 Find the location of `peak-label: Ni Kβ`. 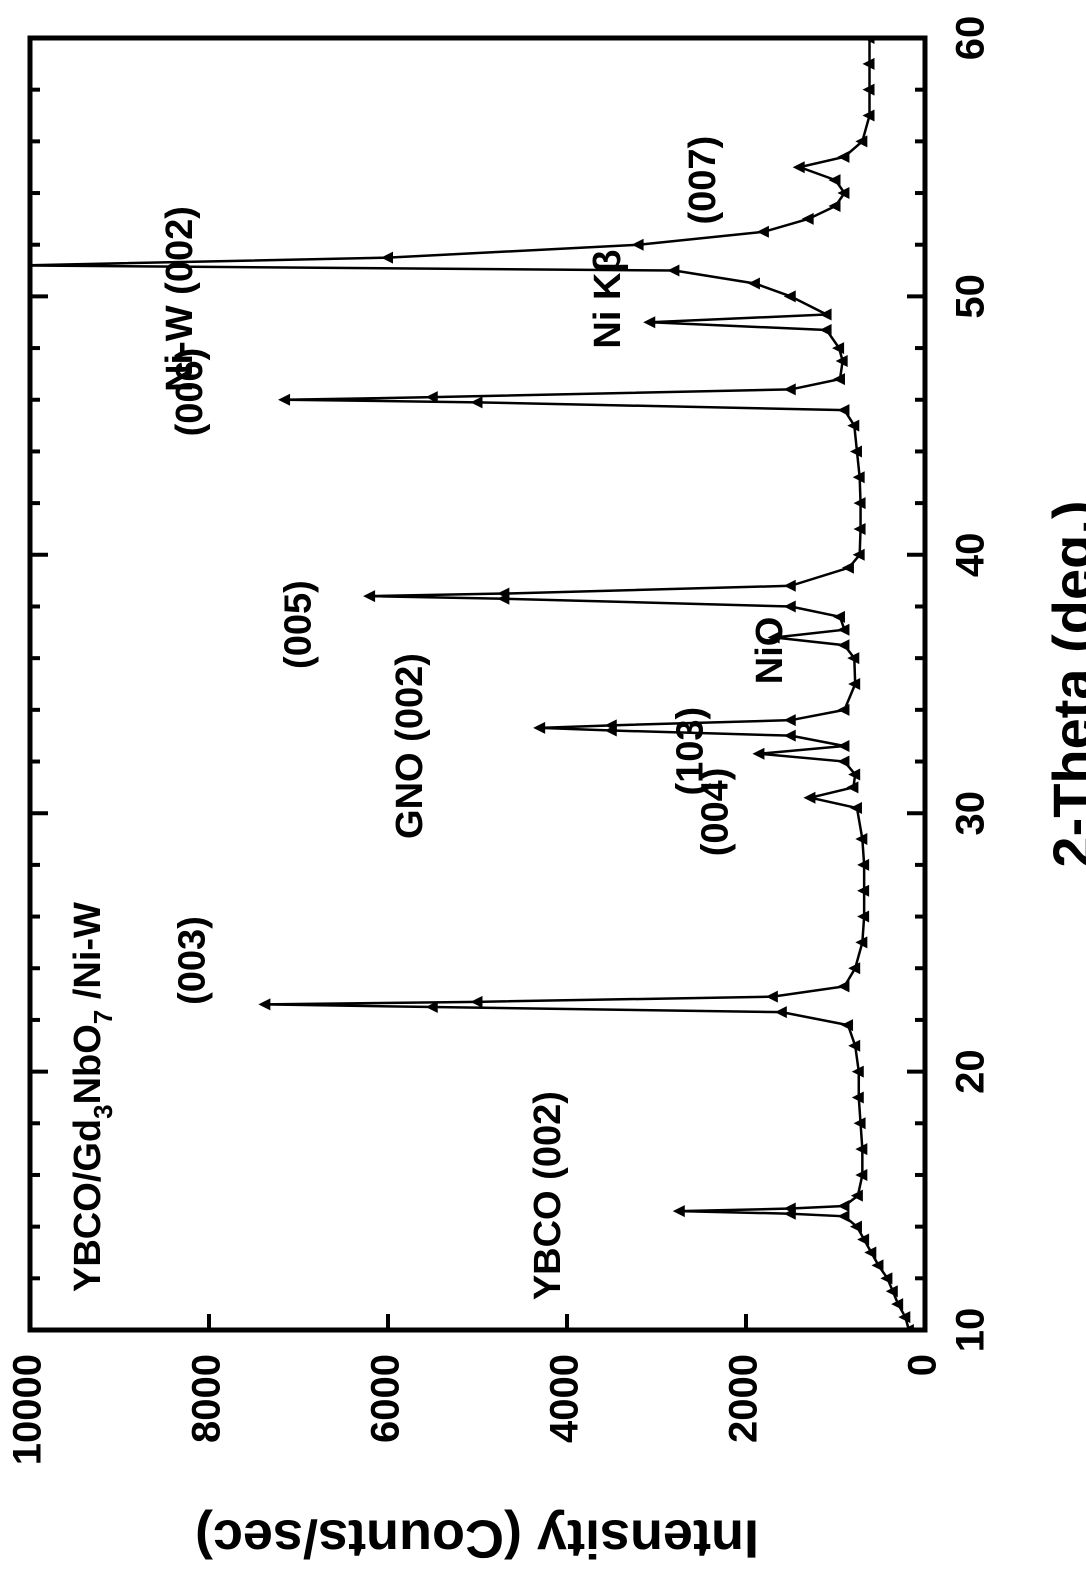

peak-label: Ni Kβ is located at coordinates (608, 298).